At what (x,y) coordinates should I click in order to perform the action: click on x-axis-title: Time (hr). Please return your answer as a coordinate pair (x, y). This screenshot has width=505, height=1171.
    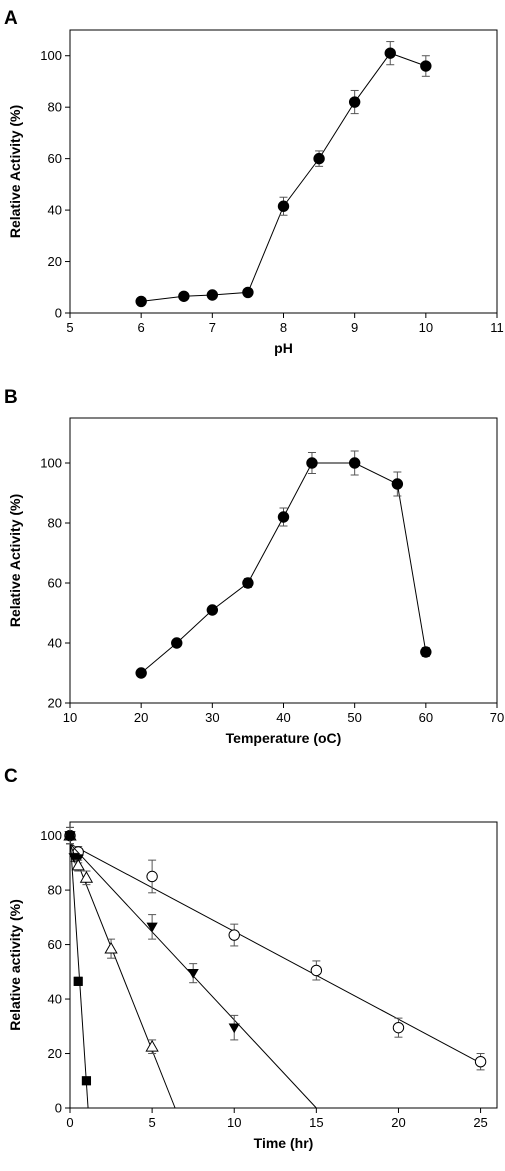
    Looking at the image, I should click on (284, 1143).